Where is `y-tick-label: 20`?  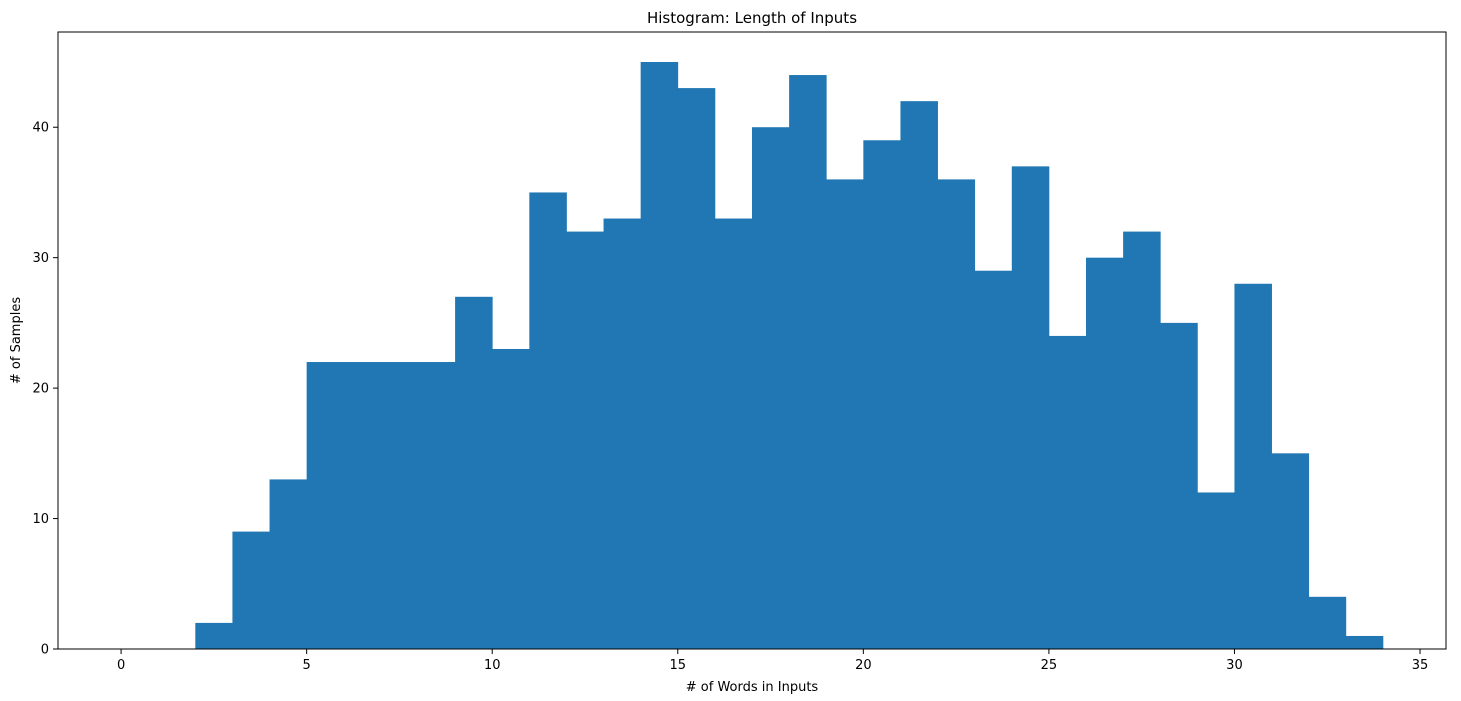 y-tick-label: 20 is located at coordinates (40, 389).